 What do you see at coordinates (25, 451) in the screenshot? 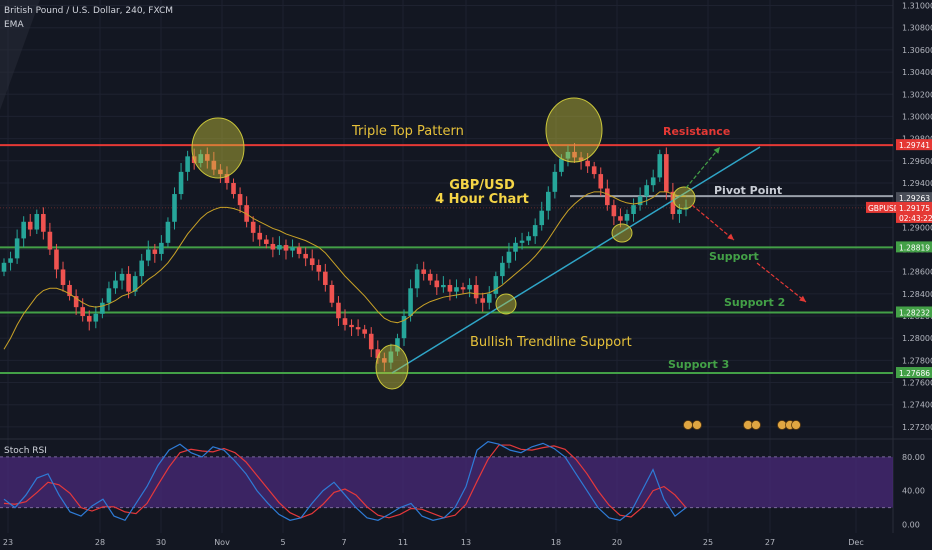
I see `stoch-rsi-label: Stoch RSI` at bounding box center [25, 451].